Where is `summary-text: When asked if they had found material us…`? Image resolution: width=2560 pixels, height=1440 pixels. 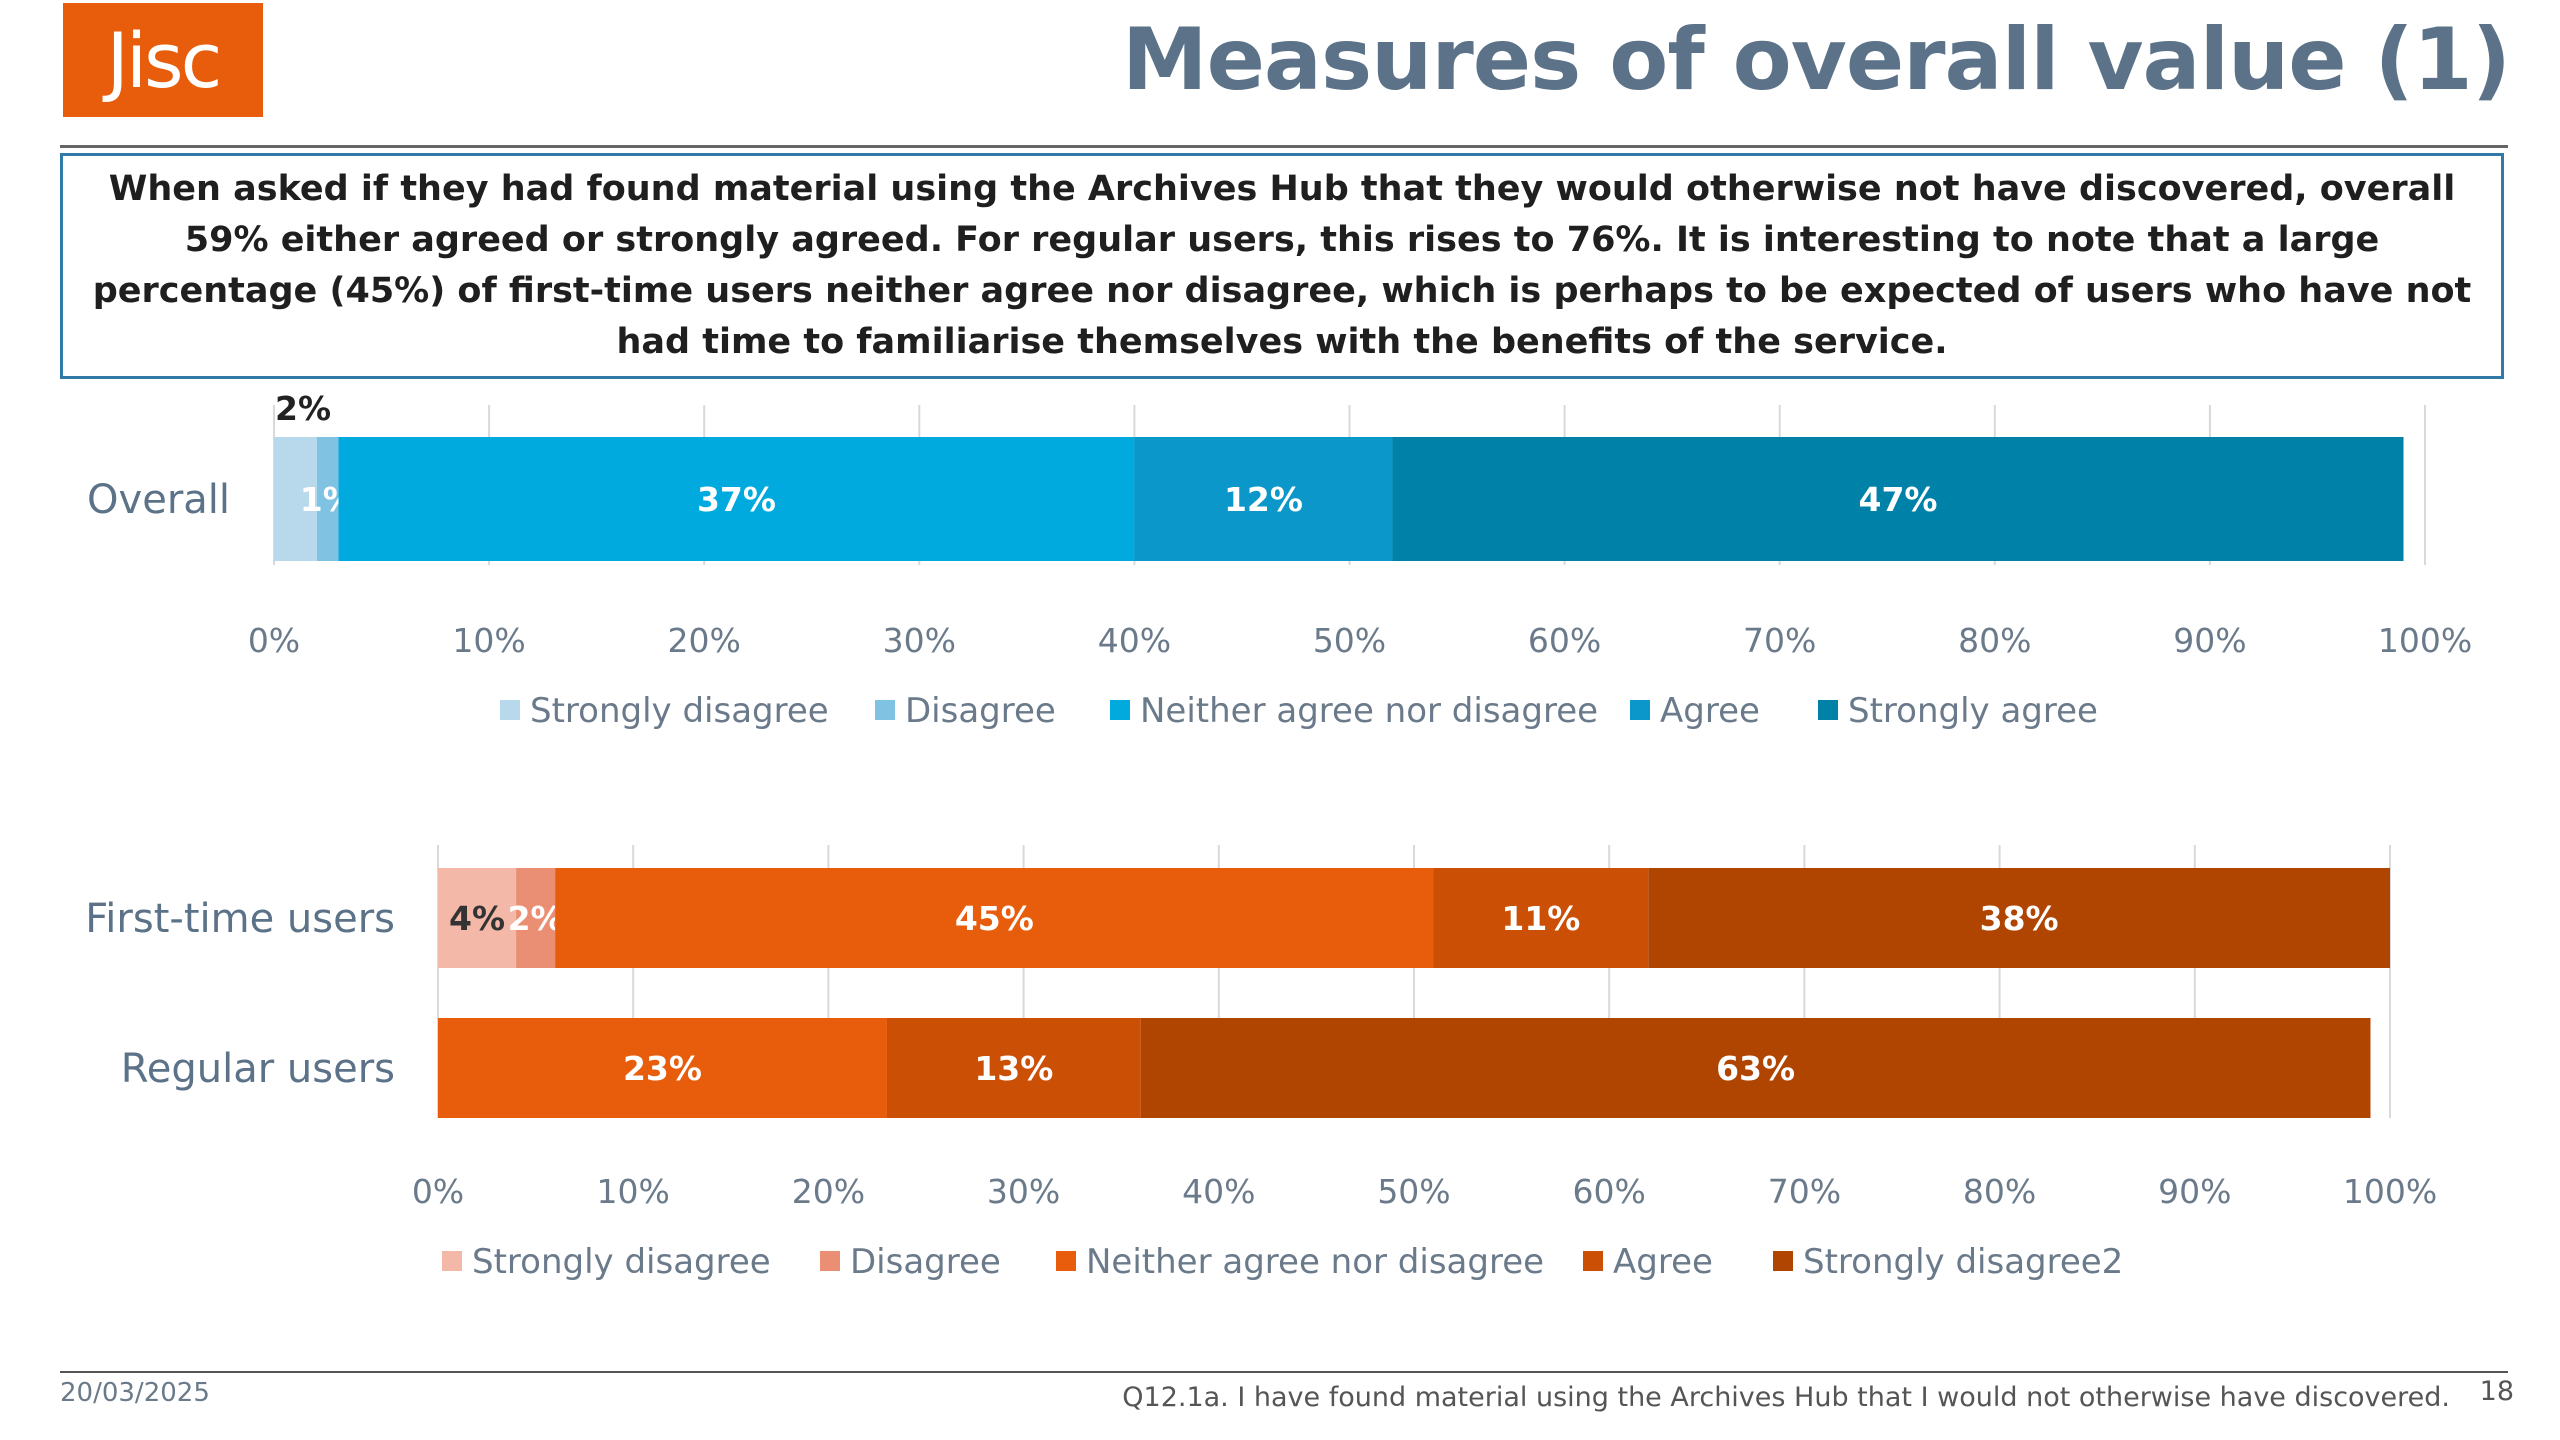
summary-text: When asked if they had found material us… is located at coordinates (1282, 265).